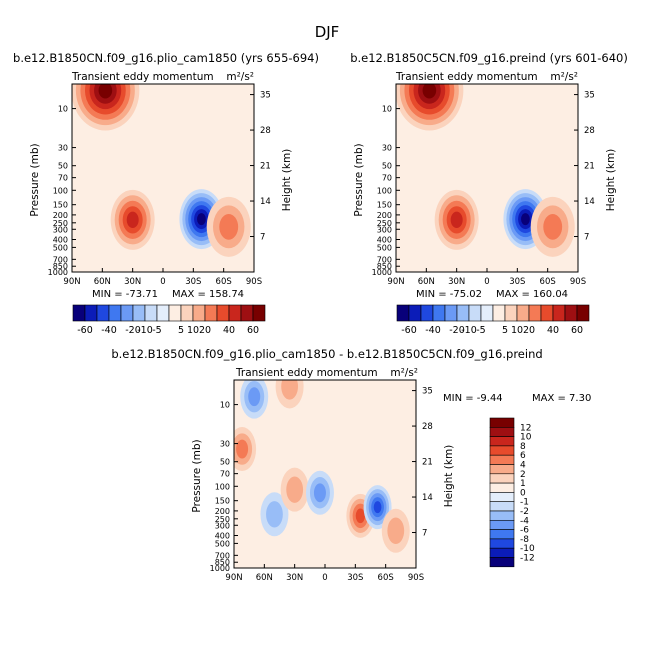 This screenshot has width=654, height=654. Describe the element at coordinates (125, 294) in the screenshot. I see `min-label: MIN = -73.71` at that location.